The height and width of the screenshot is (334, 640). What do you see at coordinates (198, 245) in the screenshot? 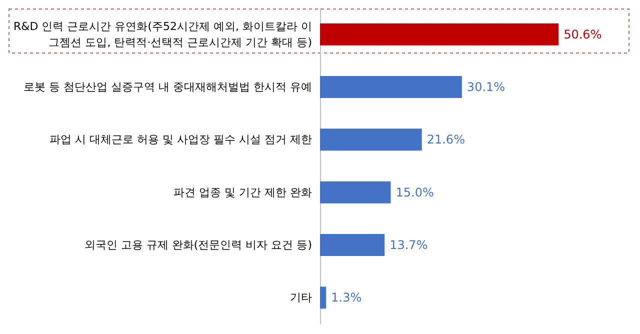
I see `y-tick-label: 외국인 고용 규제 완화(전문인력 비자 요건 등)` at bounding box center [198, 245].